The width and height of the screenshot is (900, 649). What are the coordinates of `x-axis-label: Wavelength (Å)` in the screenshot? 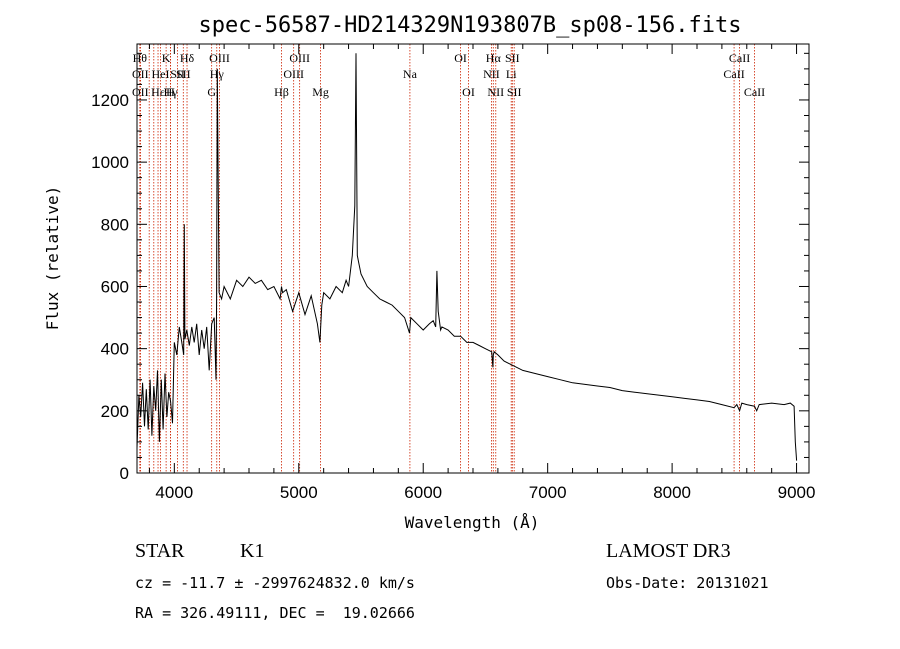 It's located at (472, 522).